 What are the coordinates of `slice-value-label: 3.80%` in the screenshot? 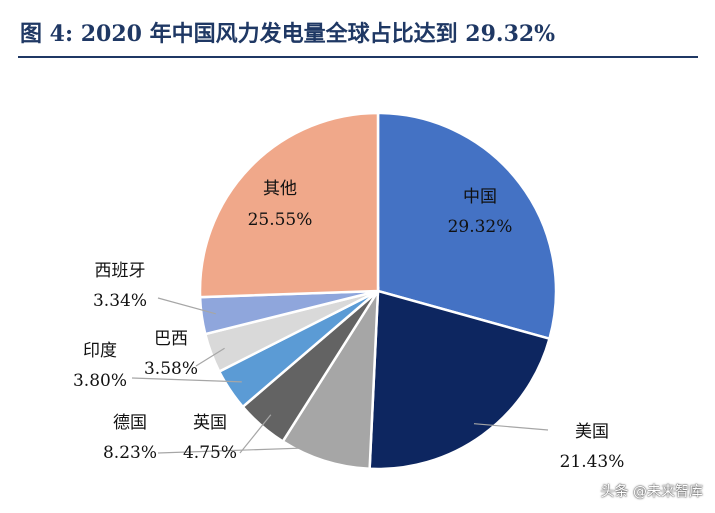 It's located at (100, 381).